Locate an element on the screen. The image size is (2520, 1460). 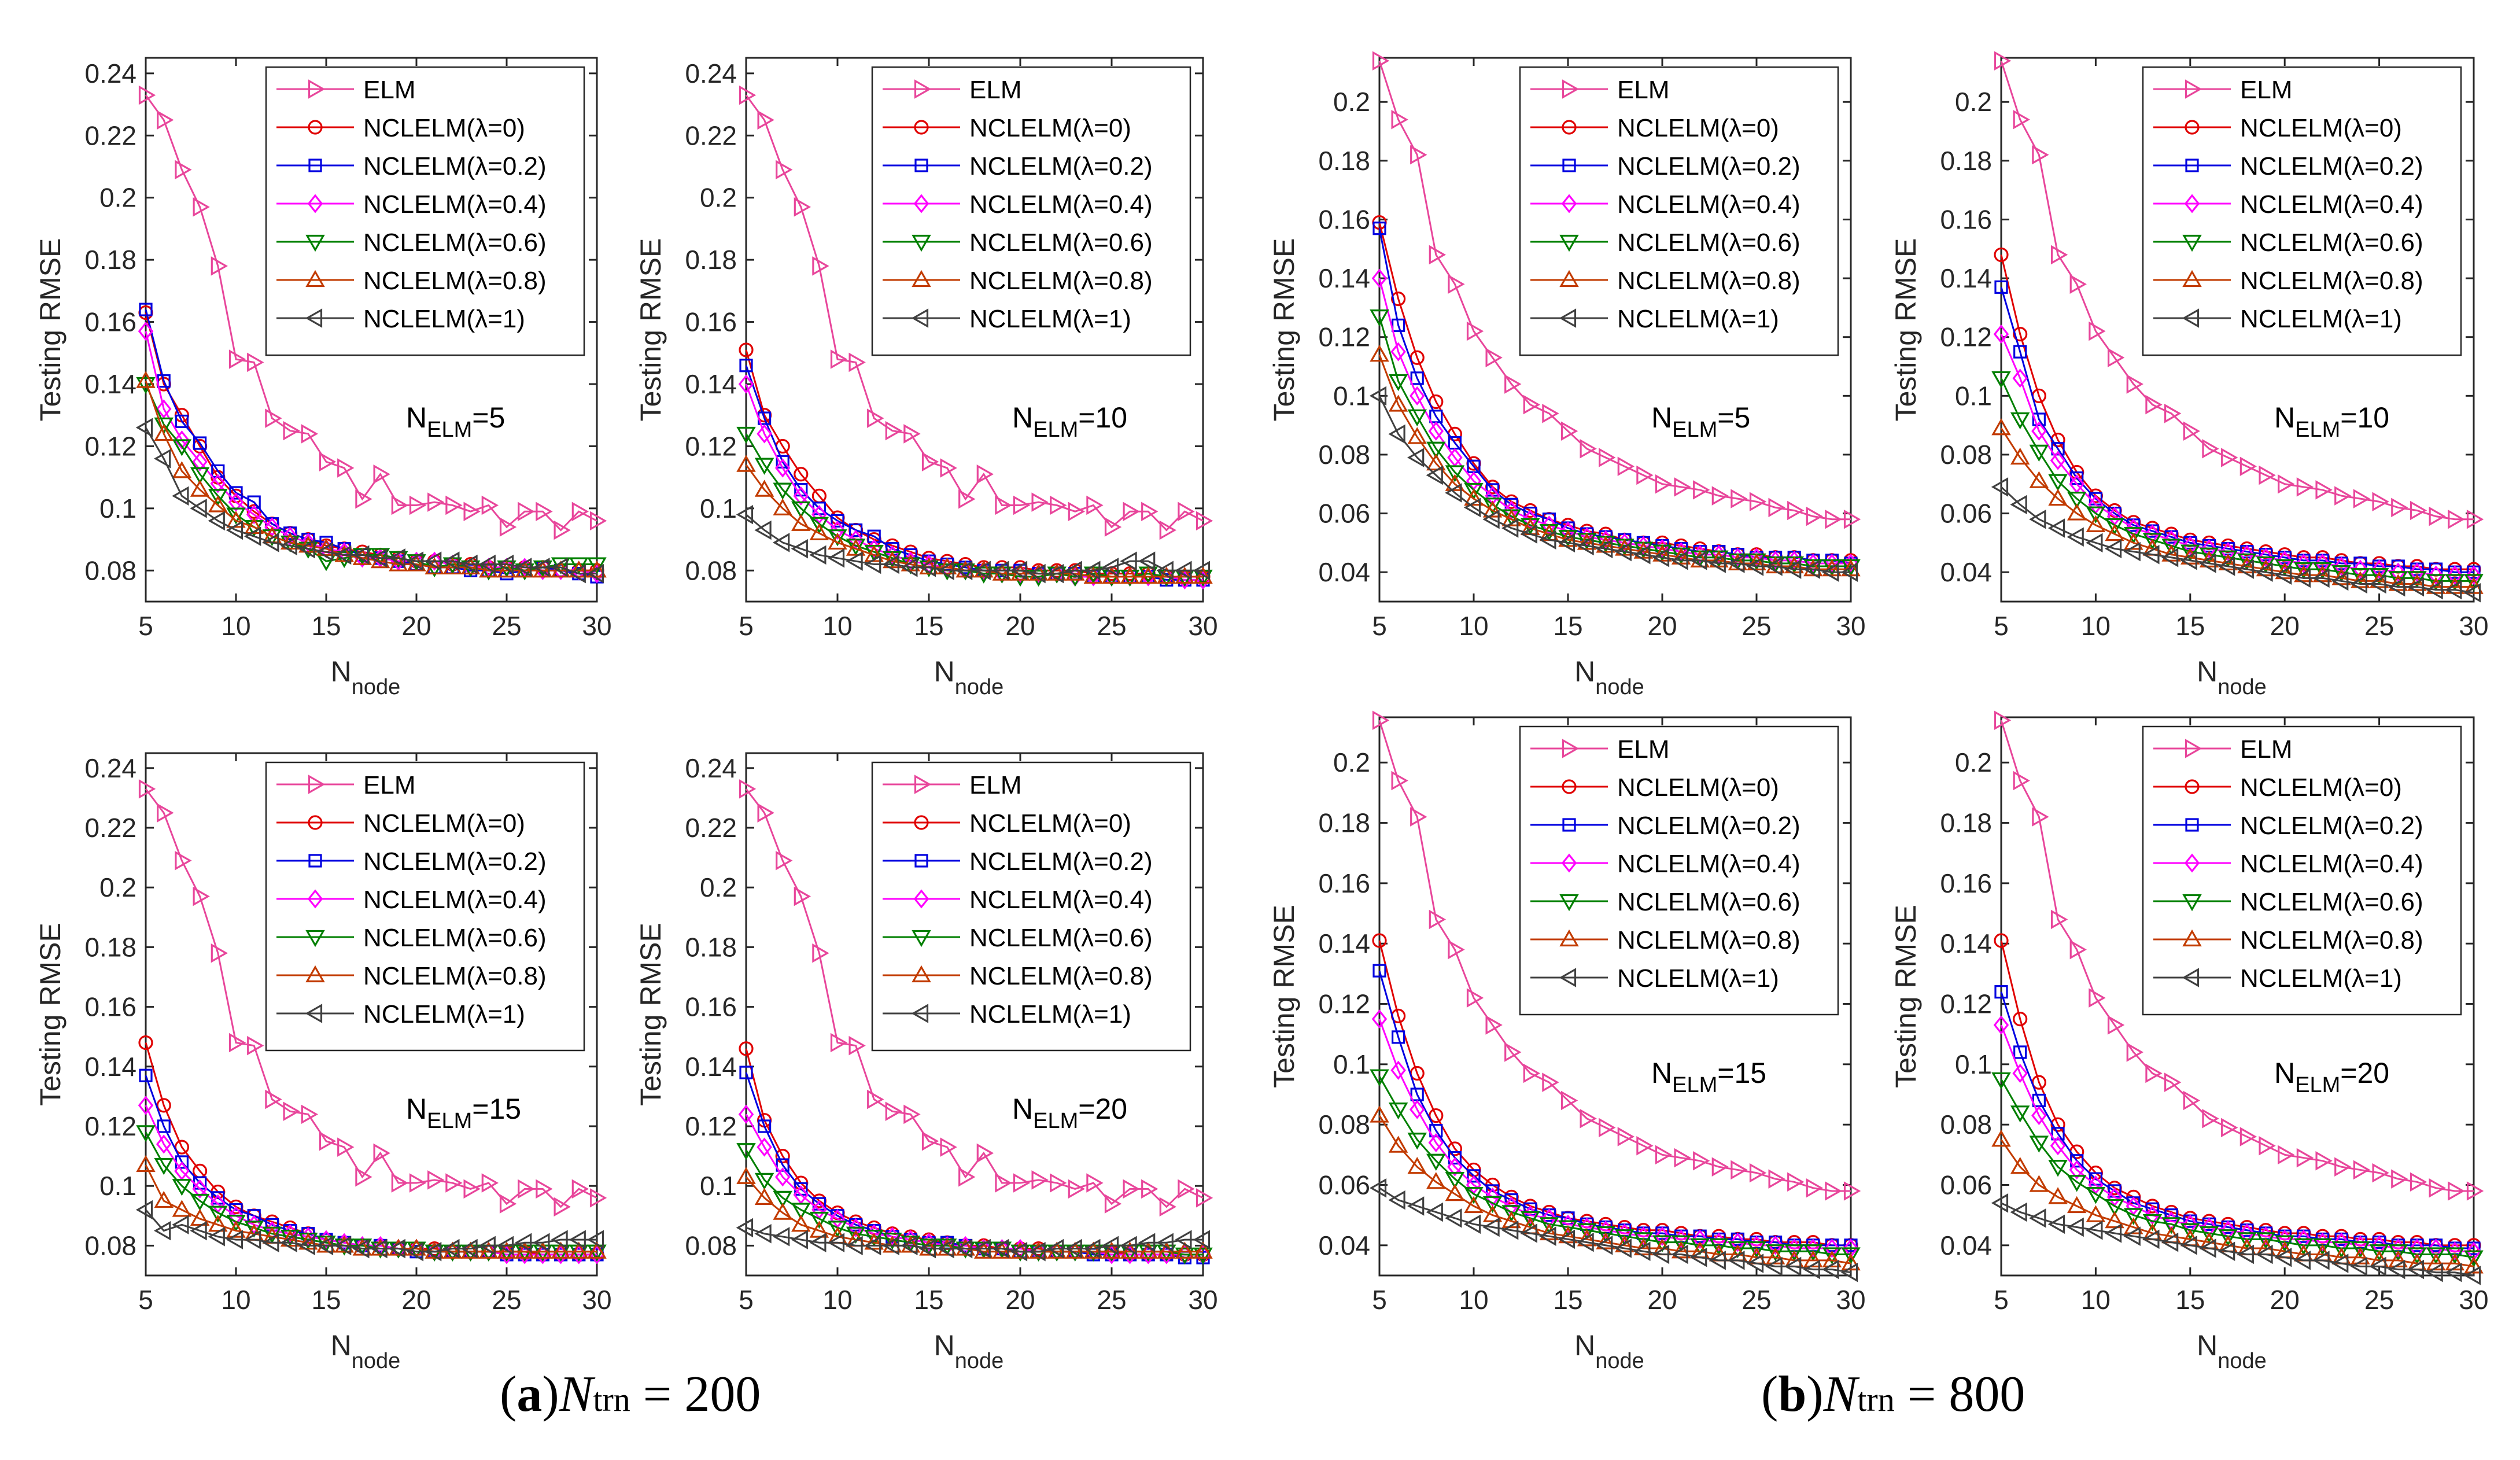
series-l06 is located at coordinates (2237, 481).